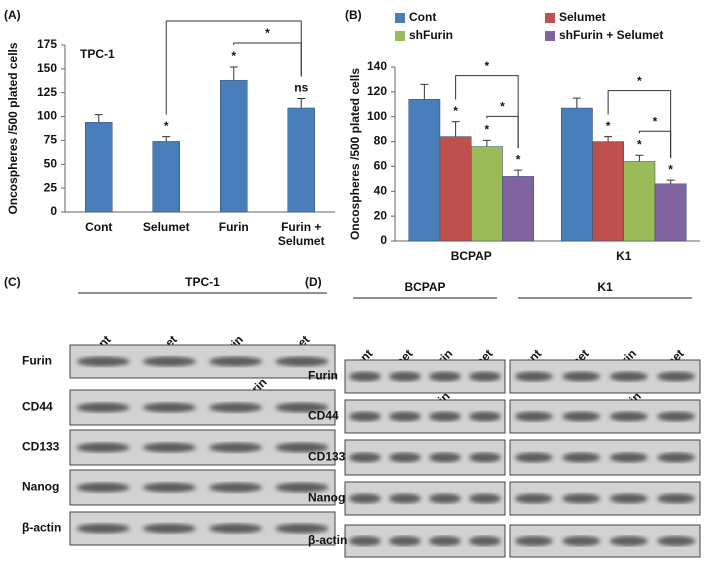 The image size is (709, 563). What do you see at coordinates (47, 68) in the screenshot?
I see `y-tick-label: 150` at bounding box center [47, 68].